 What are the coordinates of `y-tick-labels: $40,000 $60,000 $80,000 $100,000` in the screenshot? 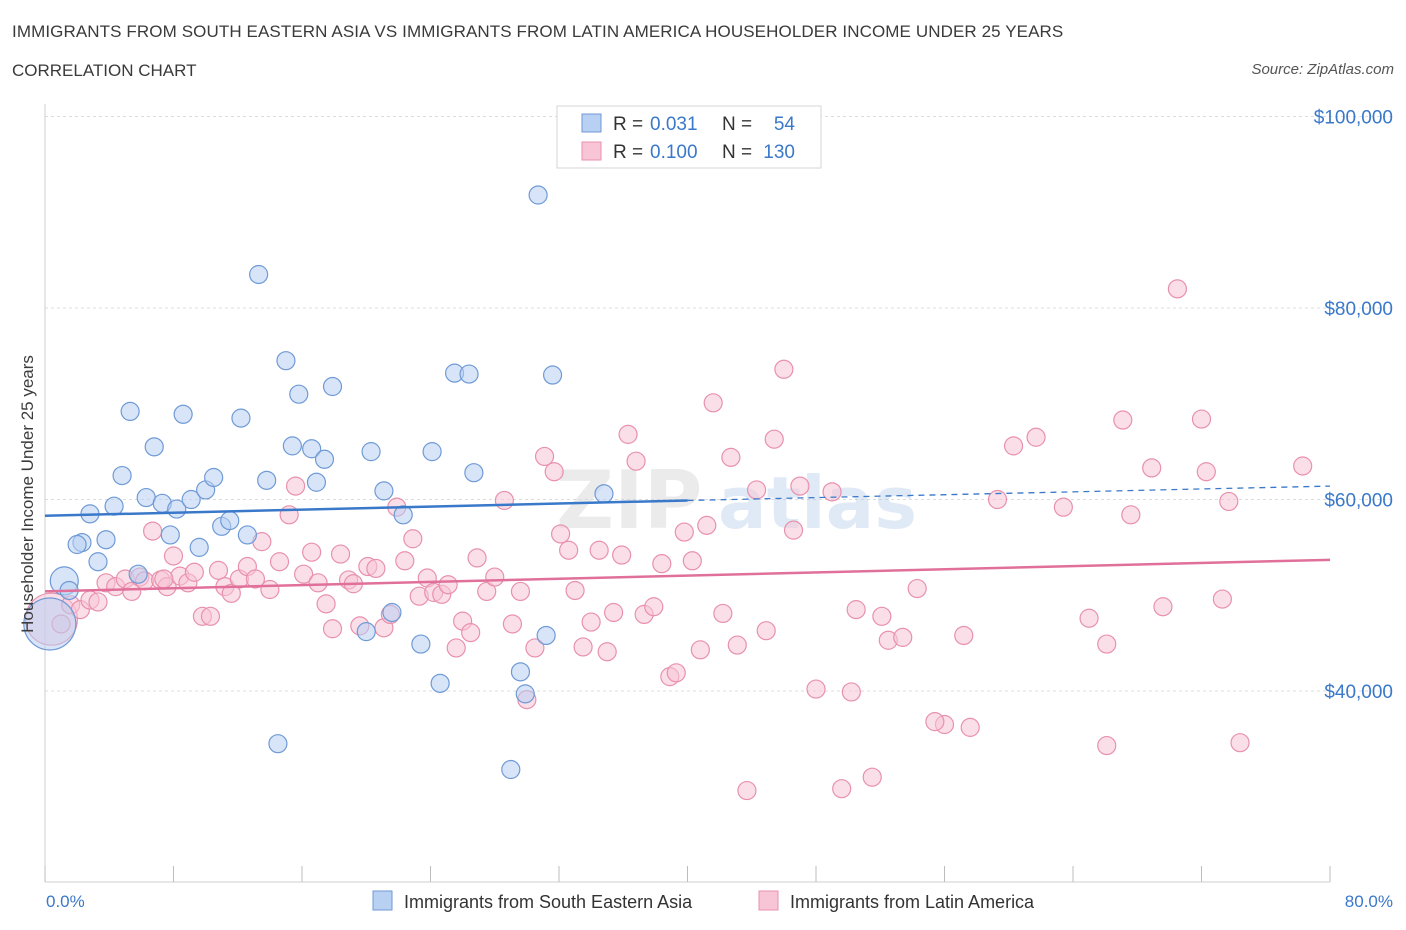 It's located at (1353, 406).